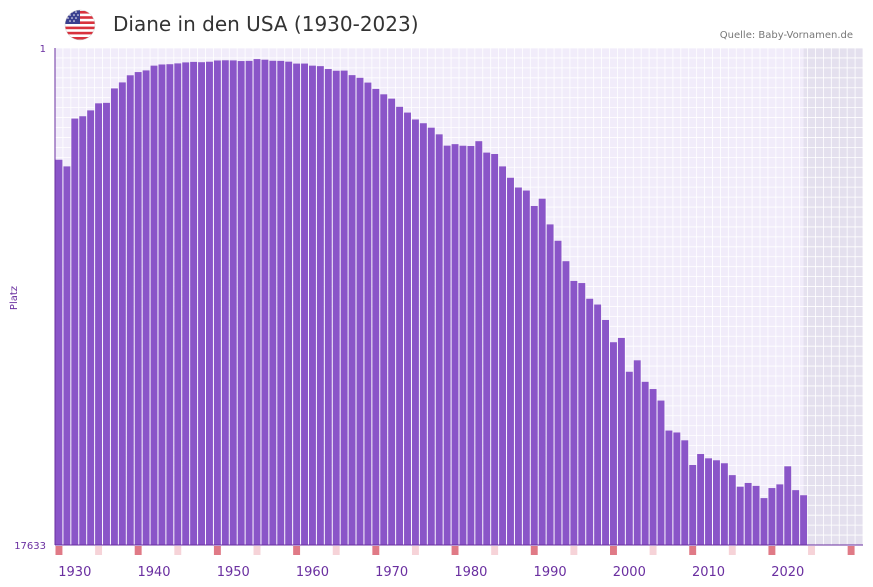 Image resolution: width=873 pixels, height=587 pixels. Describe the element at coordinates (266, 24) in the screenshot. I see `chart-title: Diane in den USA (1930-2023)` at that location.